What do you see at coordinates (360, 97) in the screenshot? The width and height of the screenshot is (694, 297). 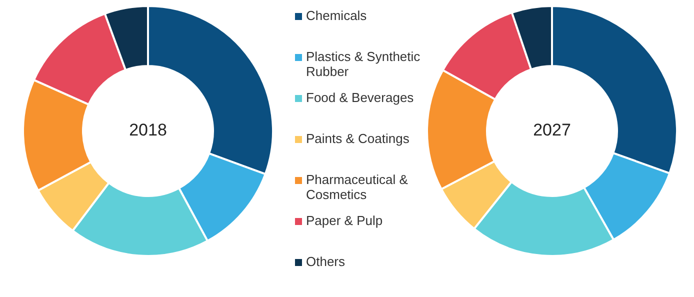 I see `legend-label: Food & Beverages` at bounding box center [360, 97].